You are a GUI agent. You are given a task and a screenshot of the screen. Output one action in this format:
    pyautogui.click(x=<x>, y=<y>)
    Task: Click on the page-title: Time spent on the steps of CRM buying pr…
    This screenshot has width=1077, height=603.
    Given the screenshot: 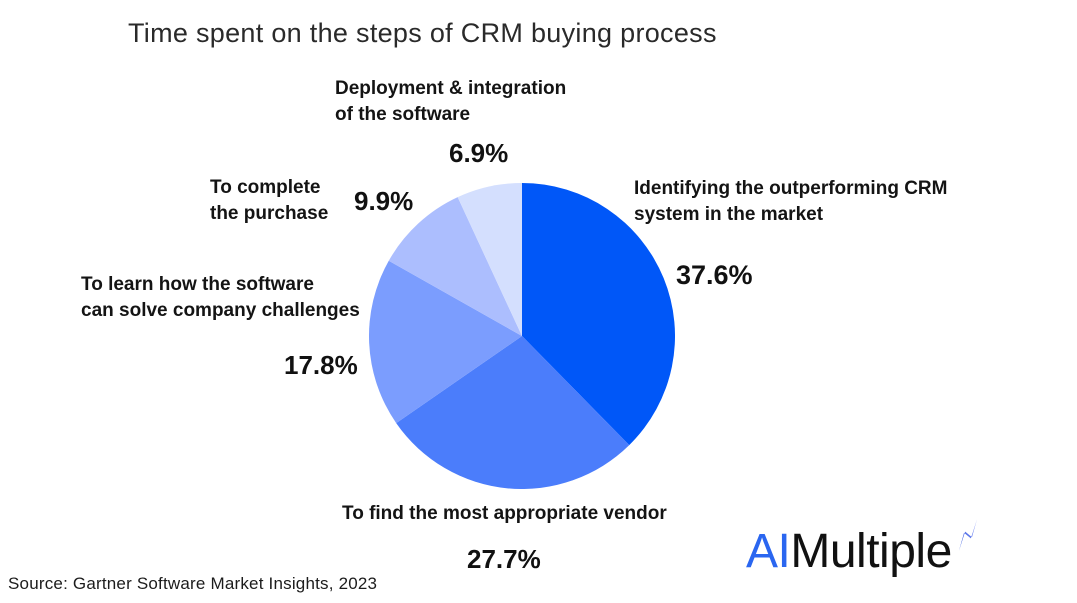 What is the action you would take?
    pyautogui.click(x=422, y=33)
    